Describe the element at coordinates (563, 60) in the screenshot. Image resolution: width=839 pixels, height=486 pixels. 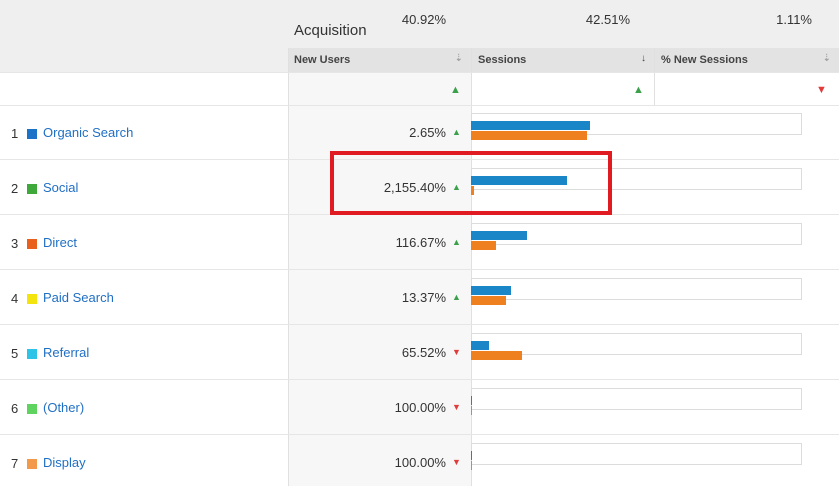
I see `column-header-sessions: Sessions ↓` at that location.